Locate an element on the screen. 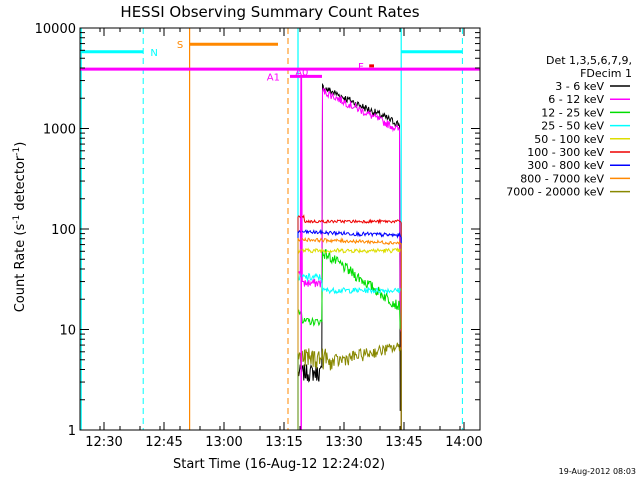 Image resolution: width=640 pixels, height=480 pixels. x-tick-label-5: 13:45 is located at coordinates (403, 442).